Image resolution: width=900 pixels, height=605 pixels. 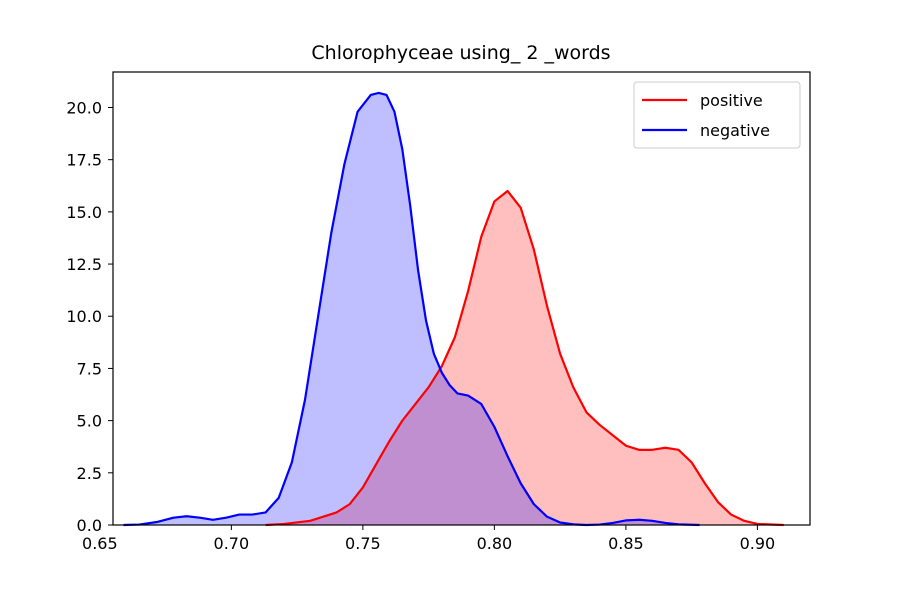 What do you see at coordinates (626, 543) in the screenshot?
I see `x-tick-label: 0.85` at bounding box center [626, 543].